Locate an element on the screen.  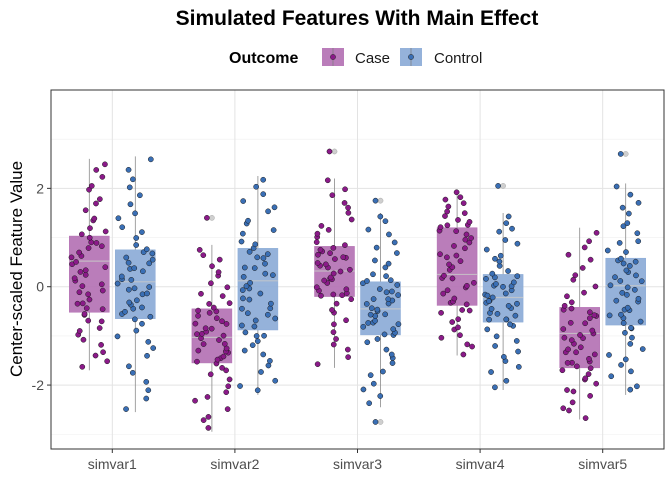
y-axis: -2 0 2 is located at coordinates (41, 286).